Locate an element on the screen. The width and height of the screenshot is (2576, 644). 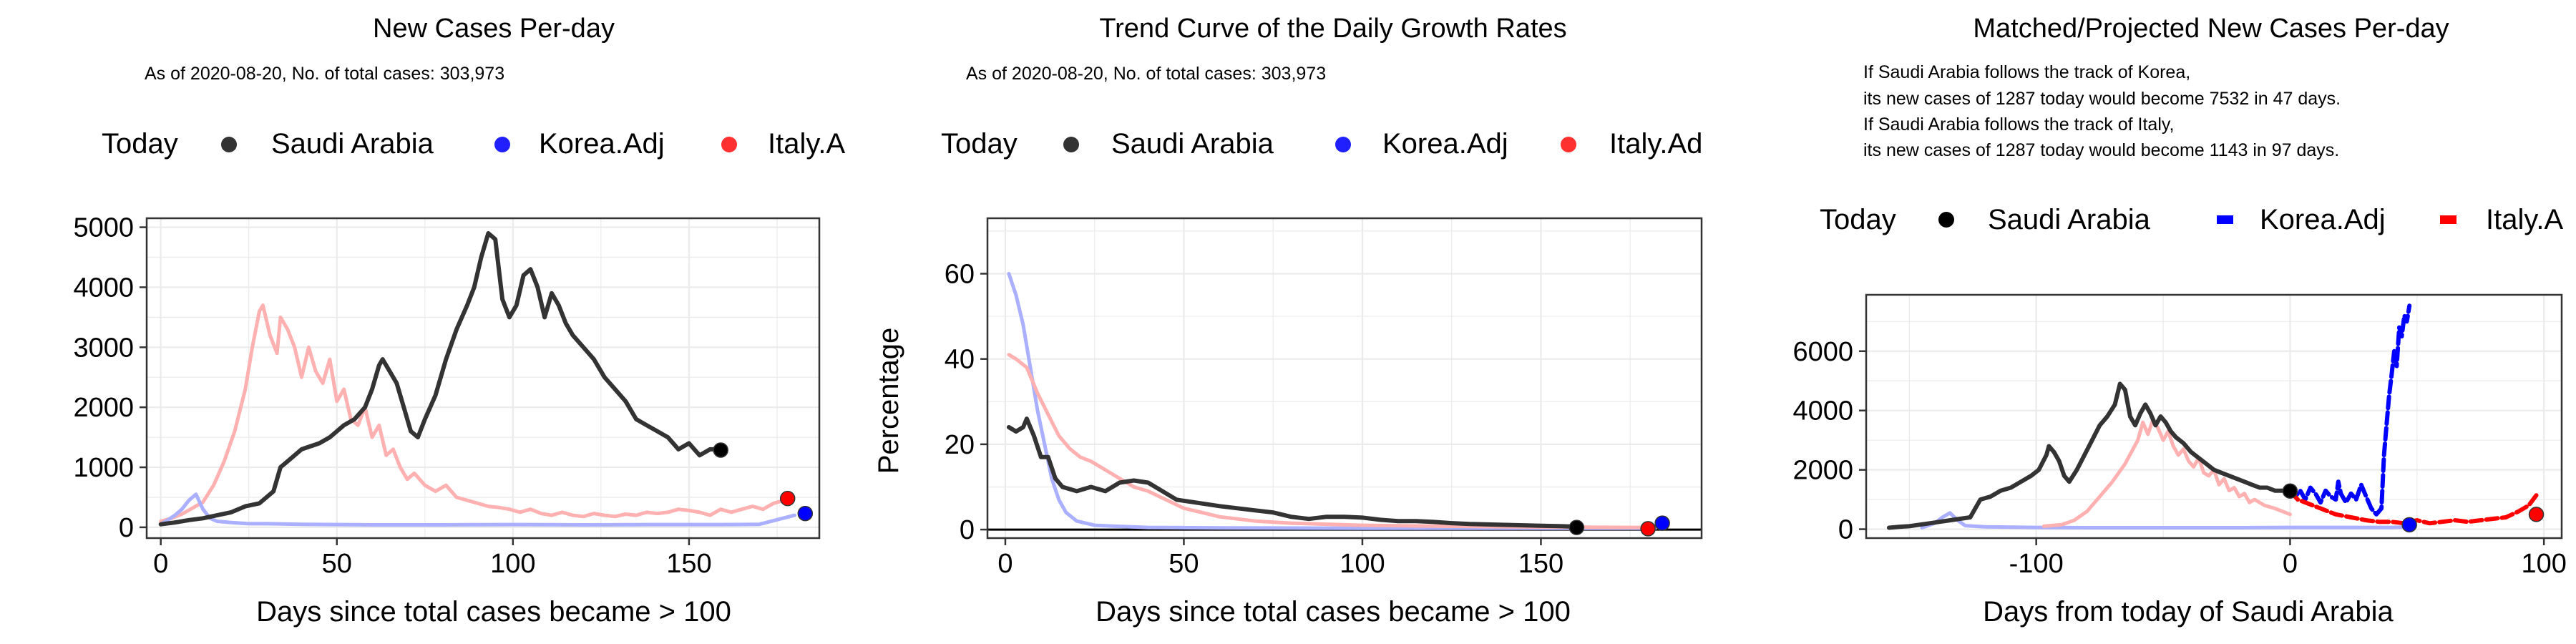
legend: Today Saudi Arabia Korea.Adj Italy.Ad is located at coordinates (1321, 144).